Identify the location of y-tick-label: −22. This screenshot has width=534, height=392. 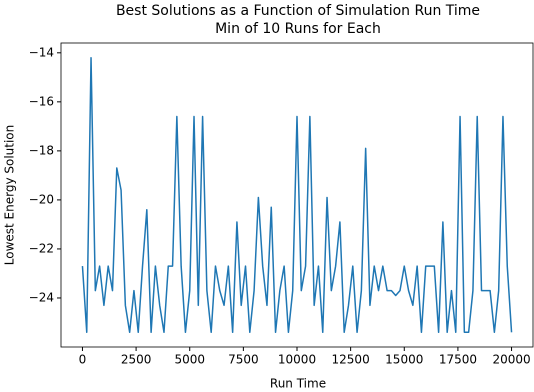
(41, 248).